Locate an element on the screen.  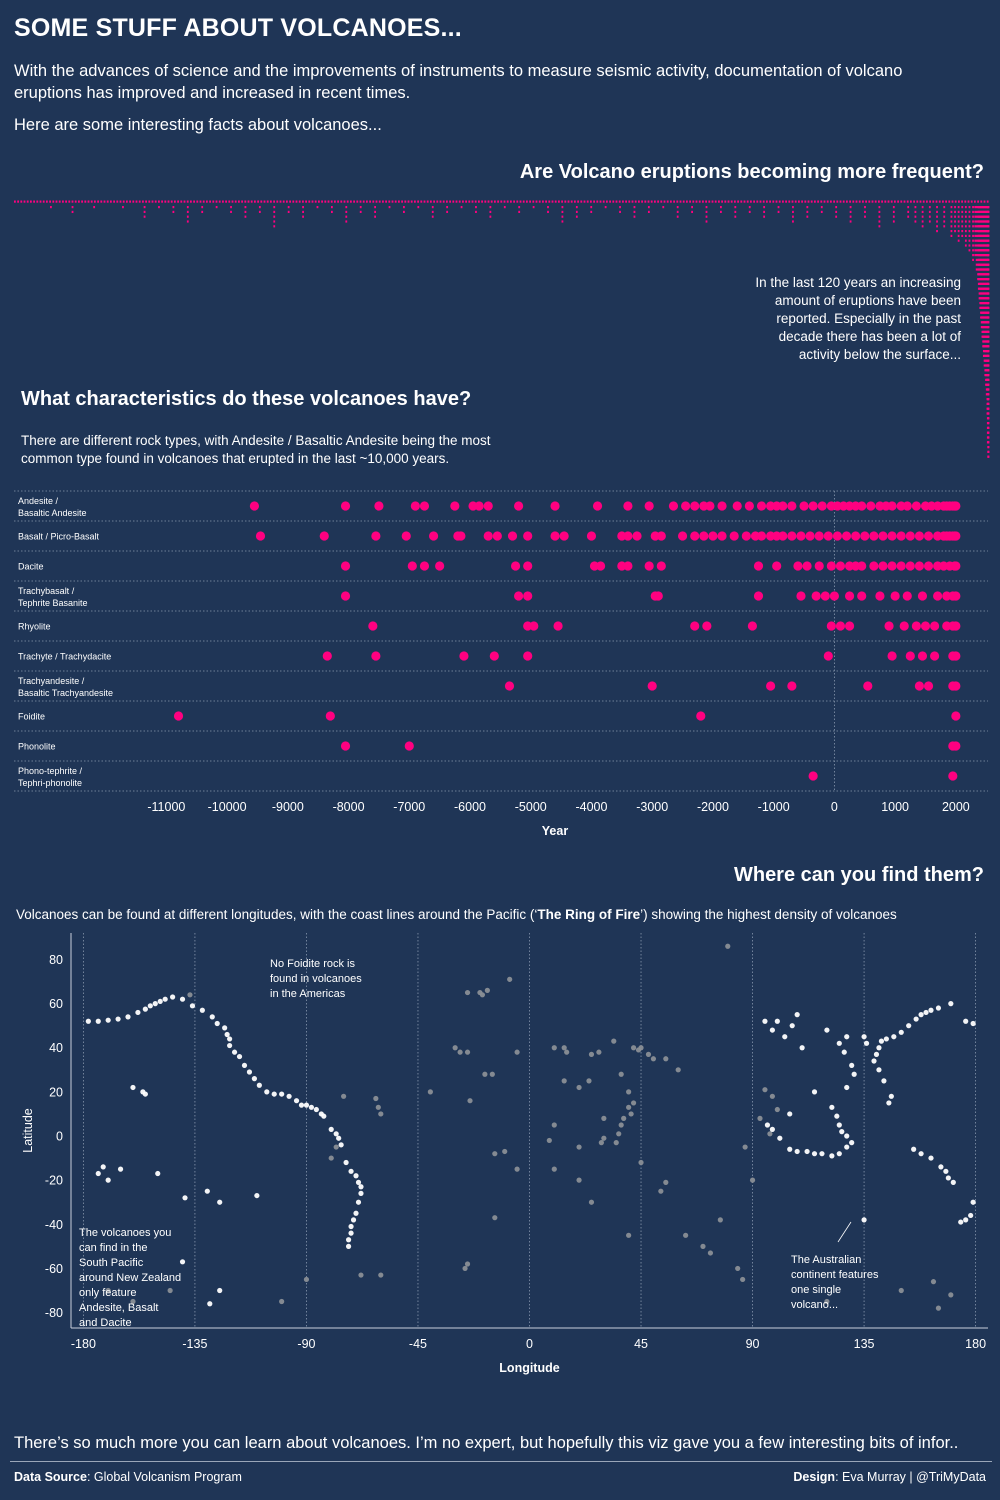
design-label: Design is located at coordinates (814, 1477).